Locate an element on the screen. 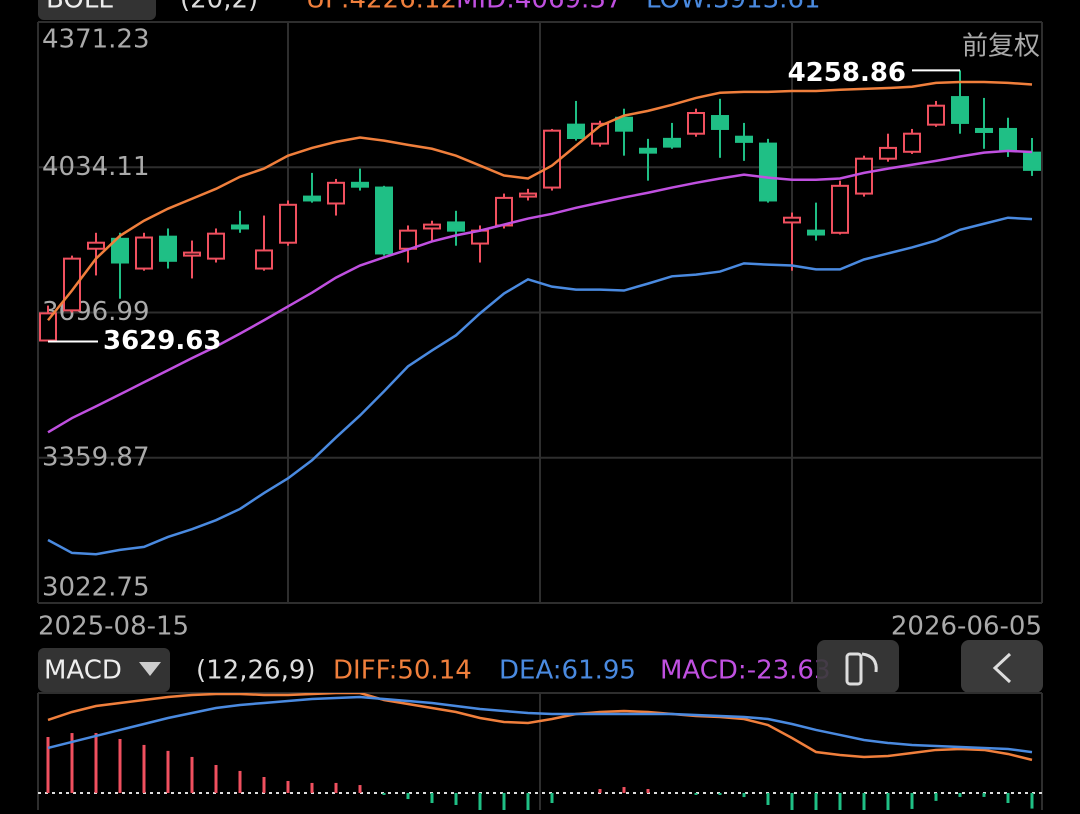 The image size is (1080, 814). y-tick-label: 4371.23 is located at coordinates (96, 40).